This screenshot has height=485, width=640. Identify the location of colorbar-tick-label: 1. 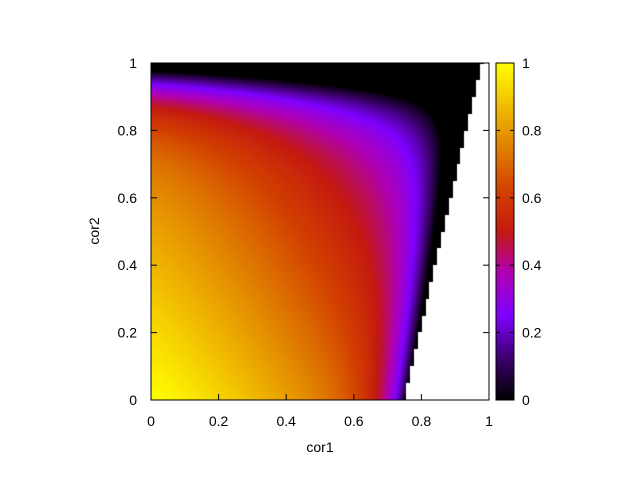
(526, 63).